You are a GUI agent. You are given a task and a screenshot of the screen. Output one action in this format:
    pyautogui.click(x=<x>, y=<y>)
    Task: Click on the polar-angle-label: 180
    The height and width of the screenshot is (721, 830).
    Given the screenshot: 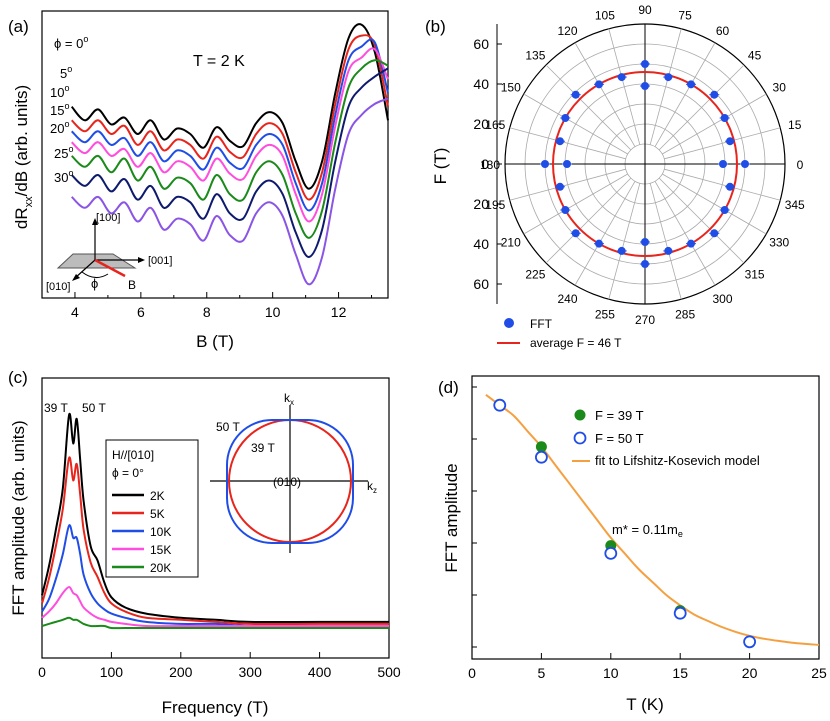 What is the action you would take?
    pyautogui.click(x=490, y=165)
    